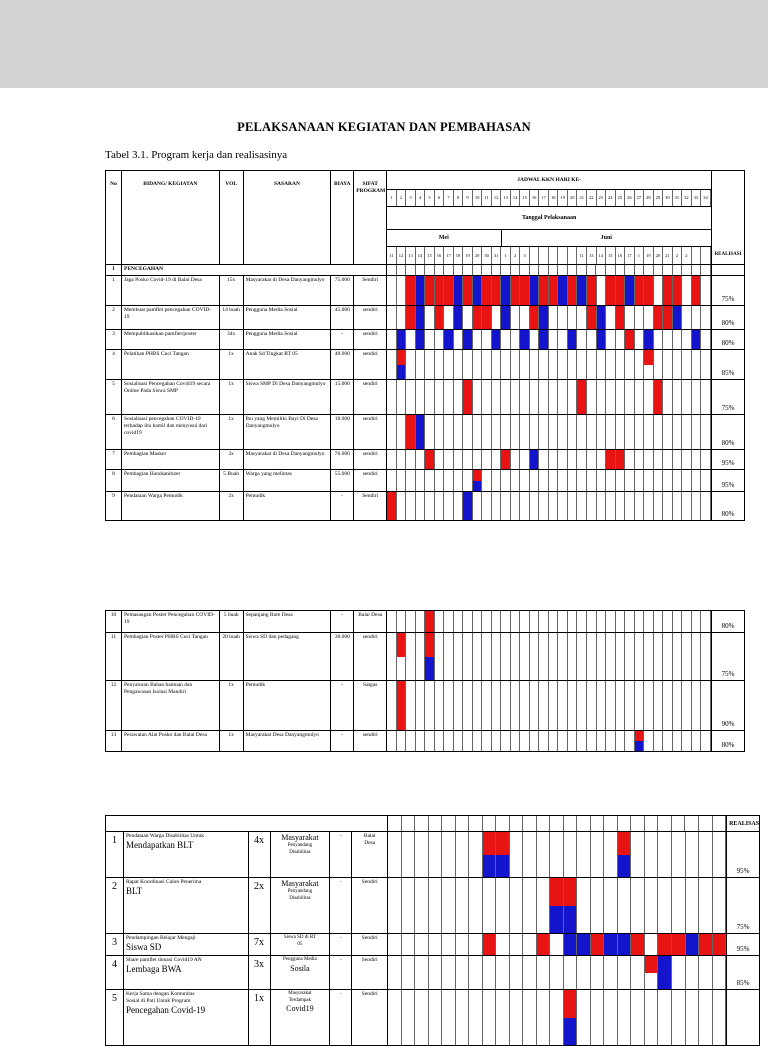 The image size is (768, 1046). I want to click on realisasi-value: 75%, so click(728, 407).